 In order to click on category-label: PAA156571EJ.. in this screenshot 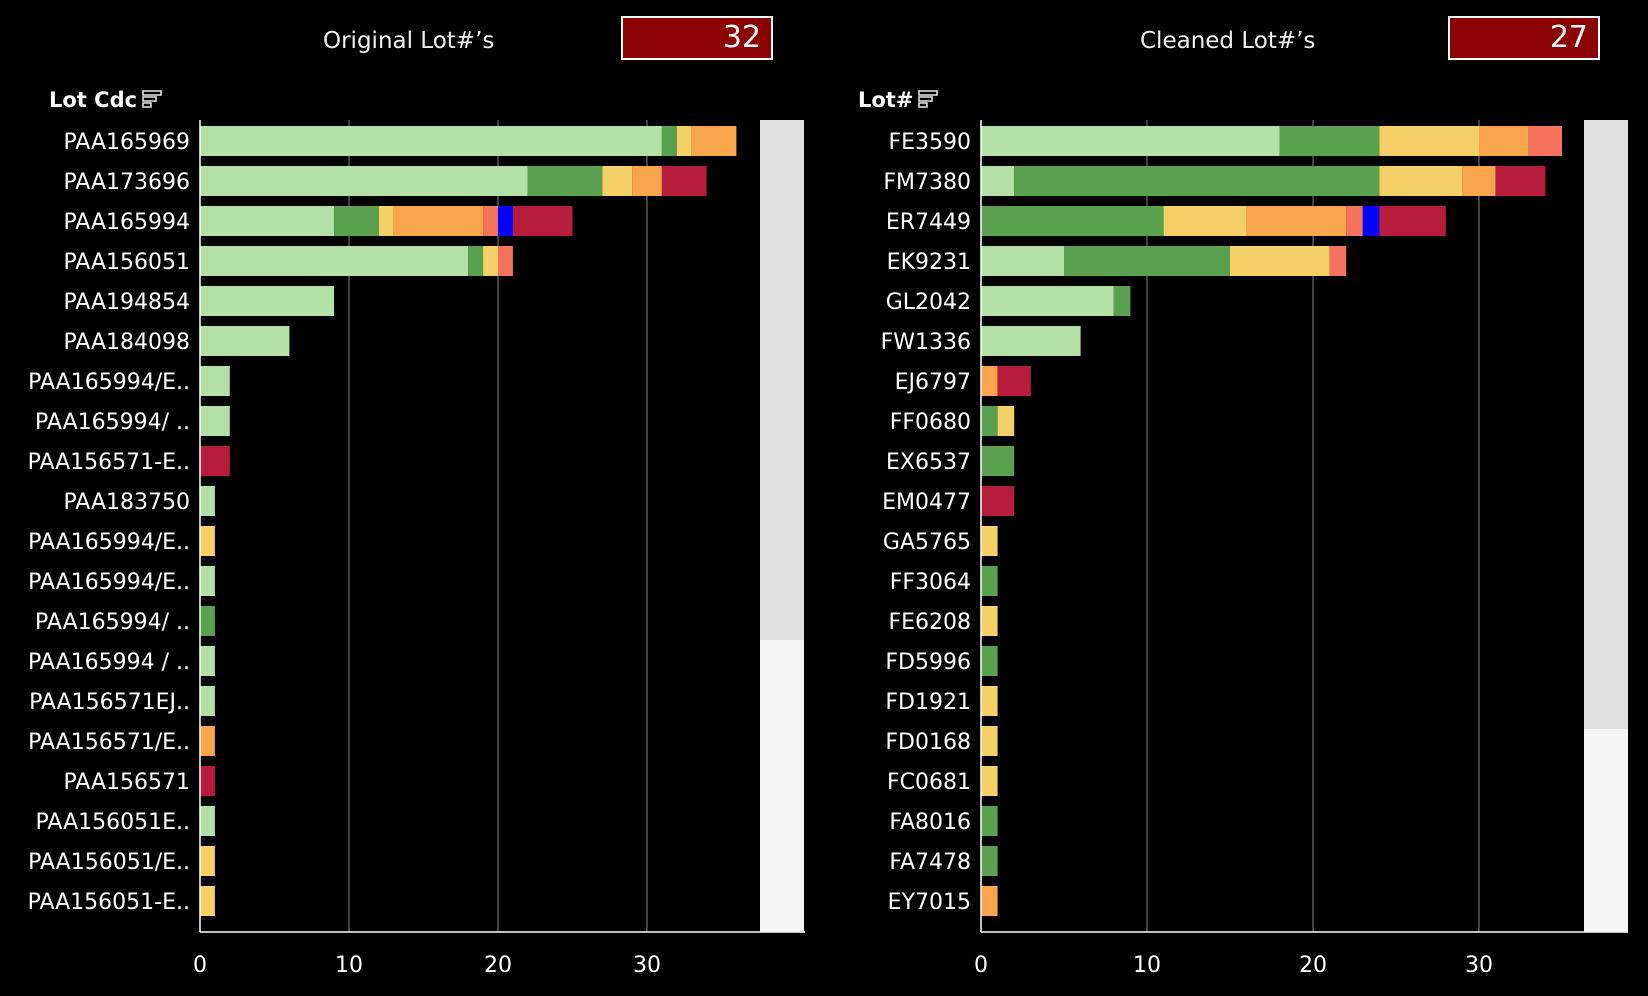, I will do `click(109, 702)`.